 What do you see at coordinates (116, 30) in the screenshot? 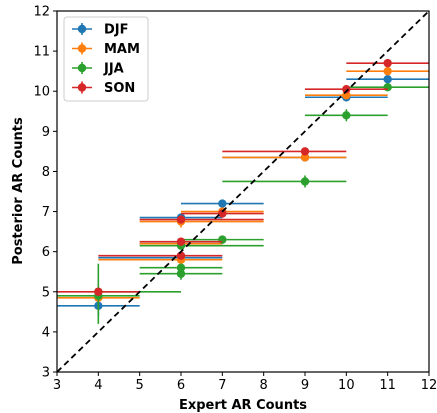
I see `legend-label: DJF` at bounding box center [116, 30].